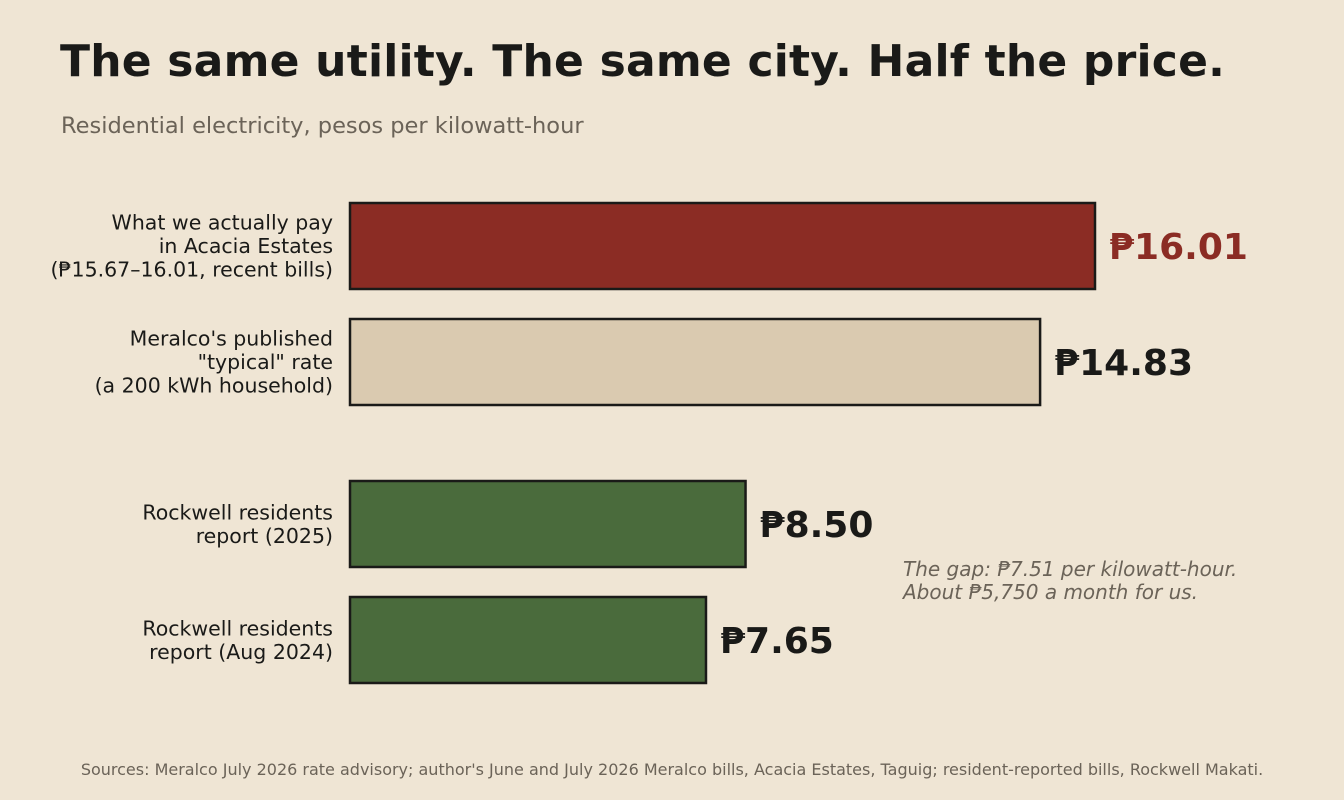 This screenshot has width=1344, height=800. What do you see at coordinates (1070, 569) in the screenshot?
I see `gap-annotation-line-1: The gap: ₱7.51 per kilowatt-hour.` at bounding box center [1070, 569].